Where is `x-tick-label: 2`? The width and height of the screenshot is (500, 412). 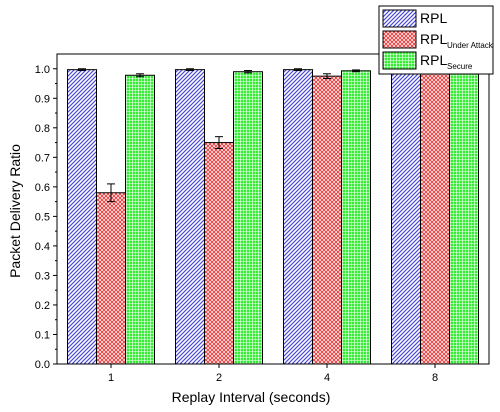 x-tick-label: 2 is located at coordinates (219, 378).